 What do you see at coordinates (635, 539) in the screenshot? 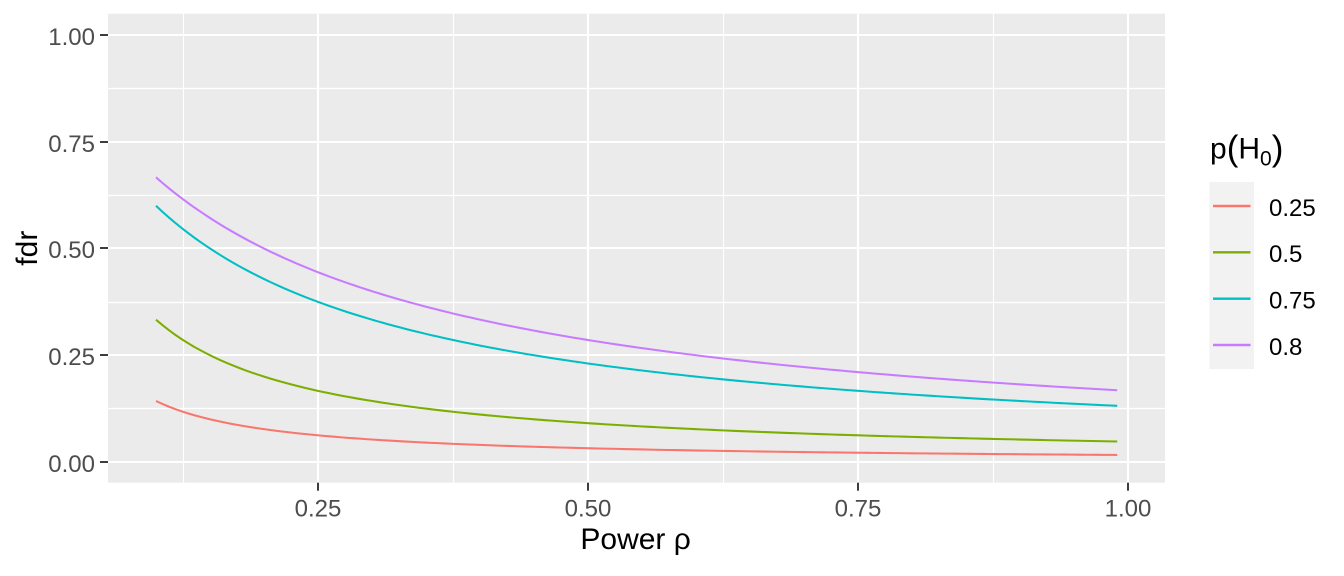
I see `svg-text: Power ρ` at bounding box center [635, 539].